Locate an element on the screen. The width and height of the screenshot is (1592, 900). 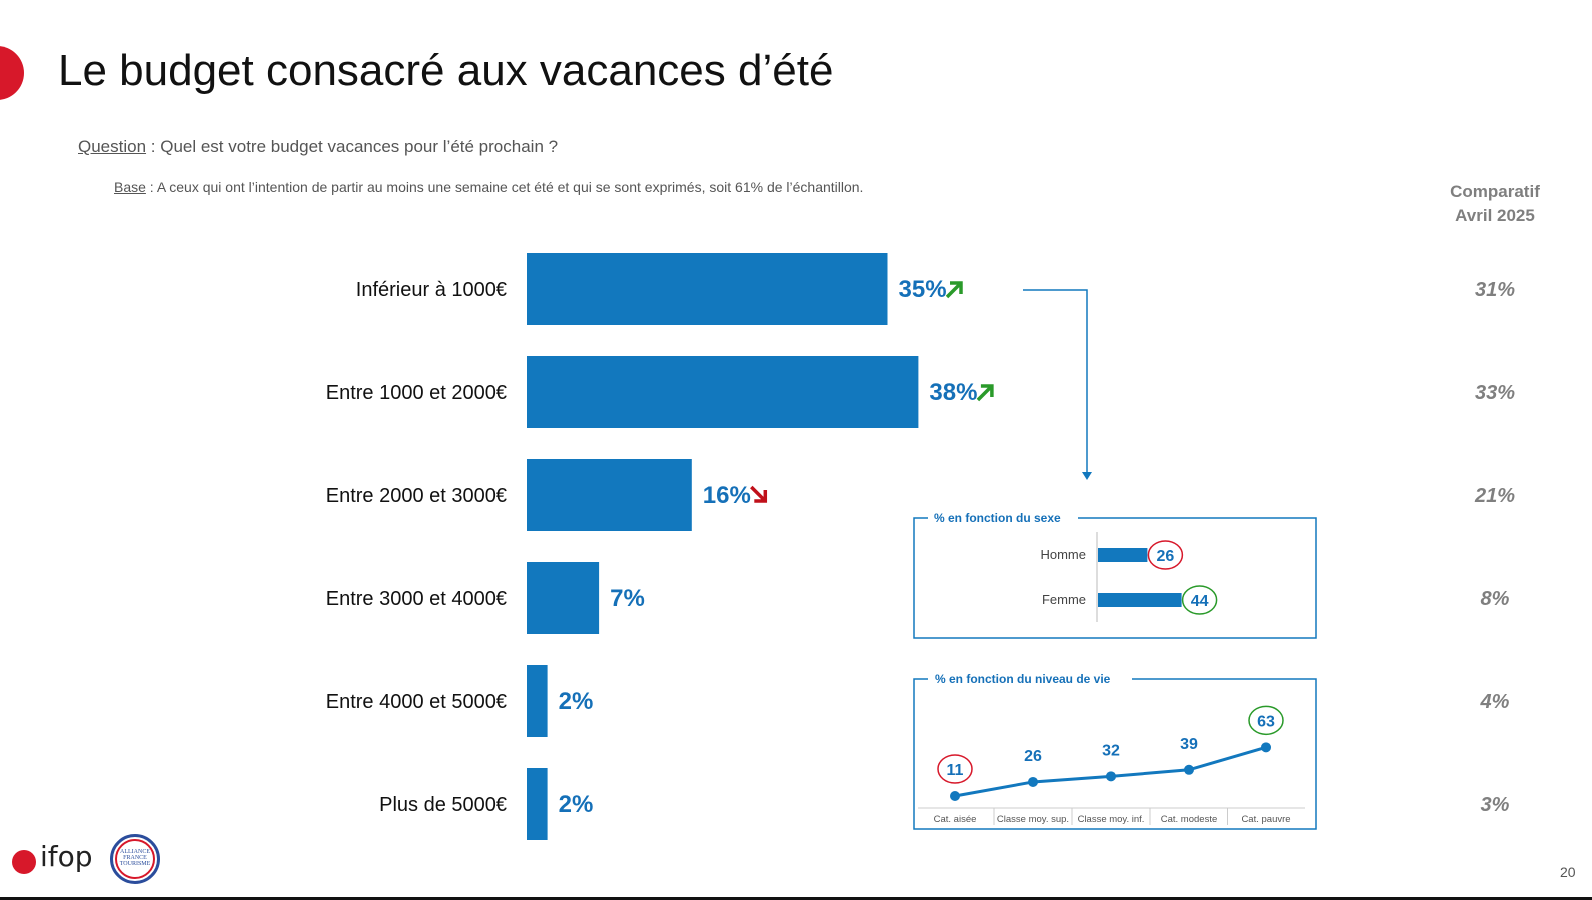
living-value-label: 39 is located at coordinates (1189, 744).